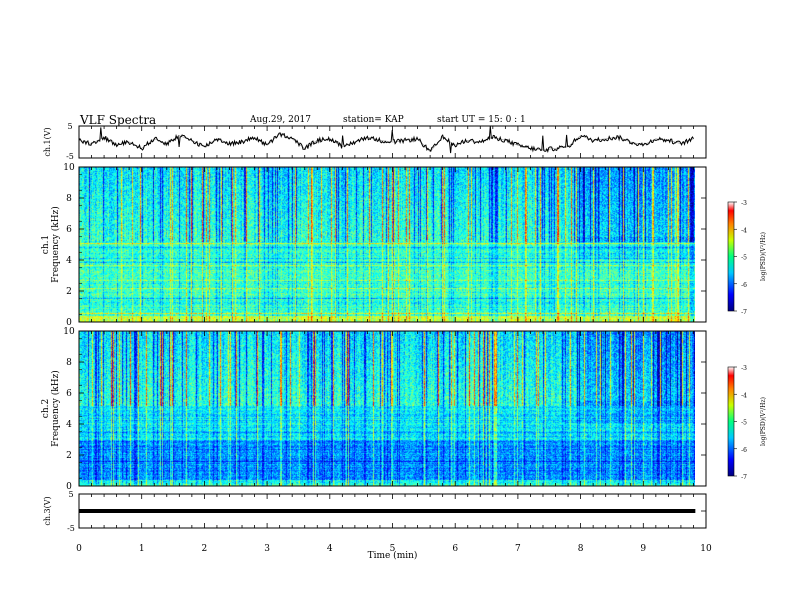 The image size is (792, 612). I want to click on ch1-colorbar, so click(731, 256).